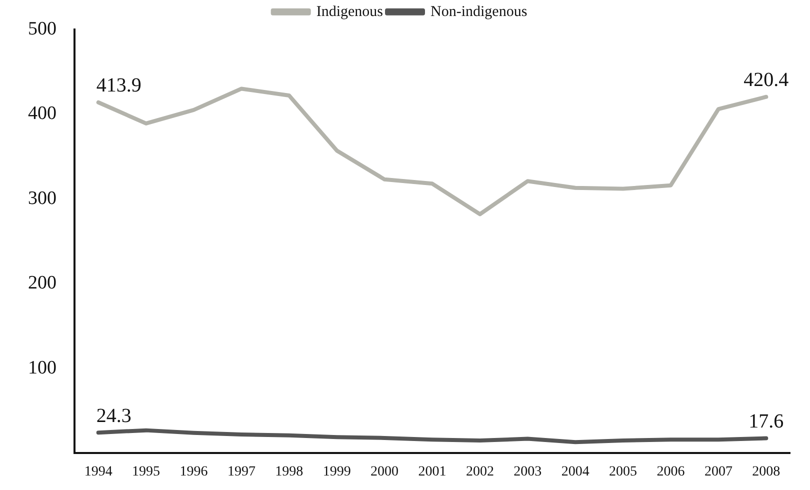 This screenshot has height=490, width=810. What do you see at coordinates (119, 85) in the screenshot?
I see `data-label: 413.9` at bounding box center [119, 85].